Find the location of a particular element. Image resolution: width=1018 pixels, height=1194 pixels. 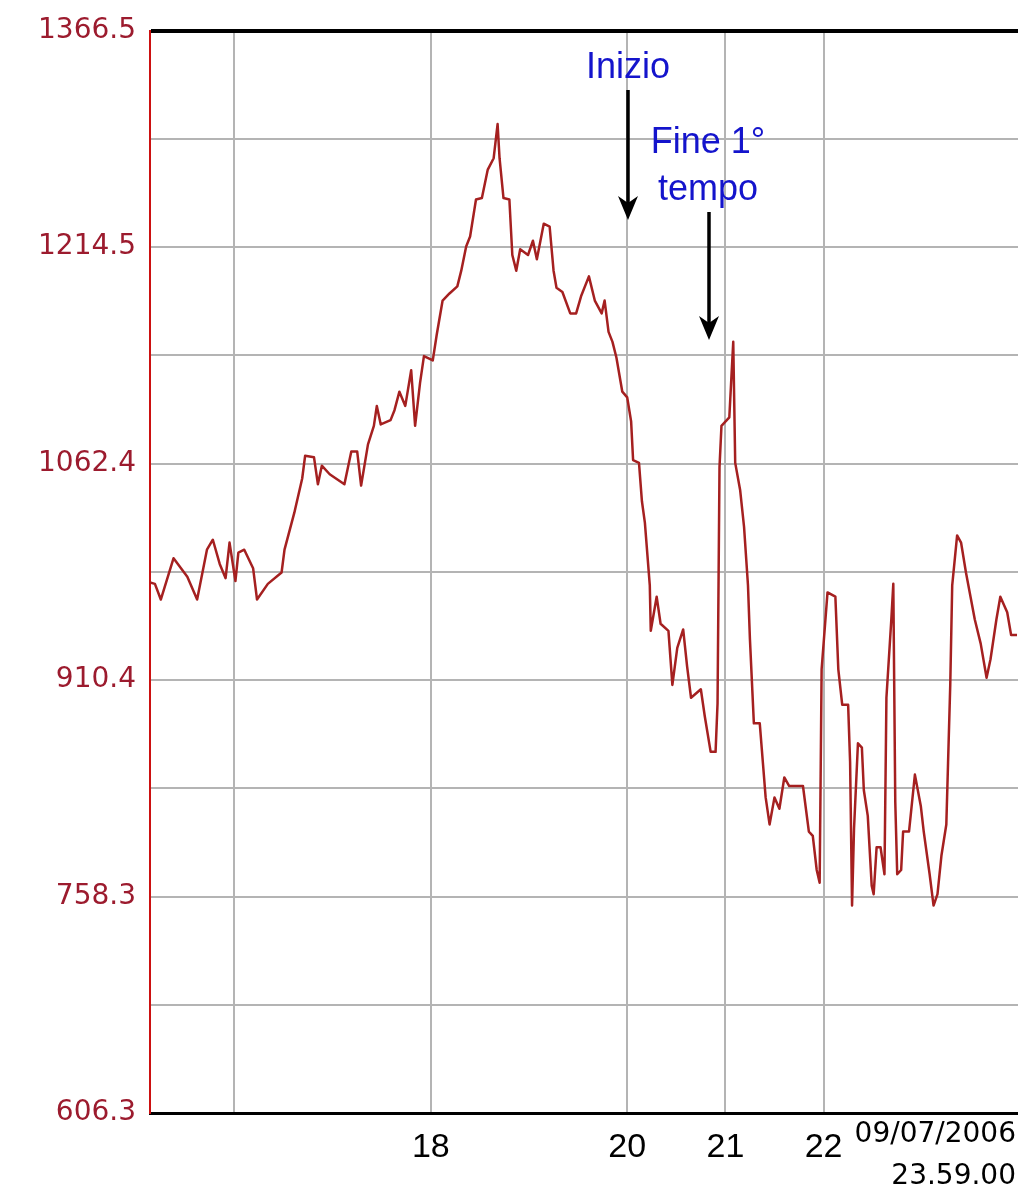

y-tick-label: 758.3 is located at coordinates (95, 894).